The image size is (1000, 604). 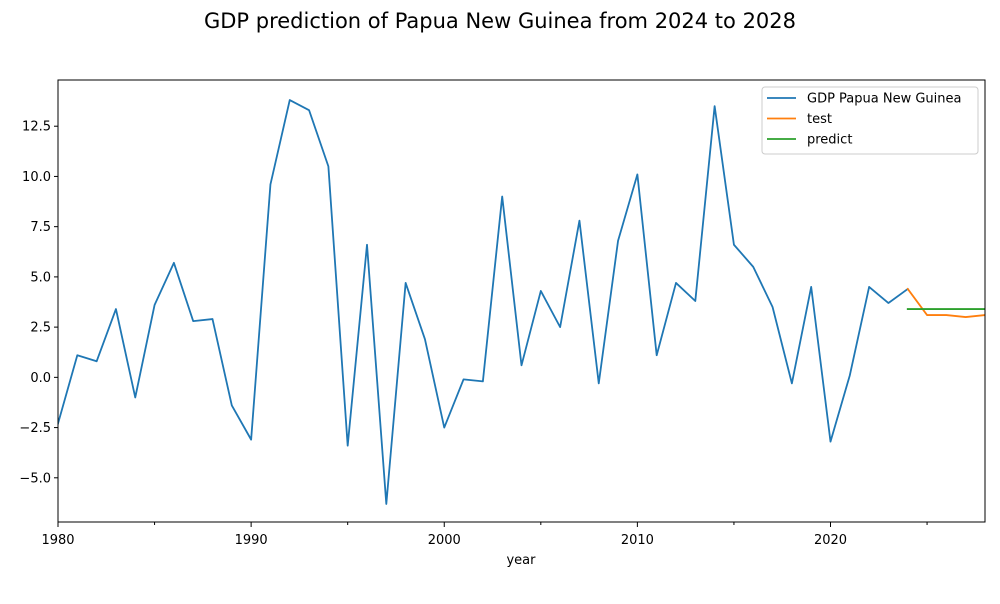 What do you see at coordinates (40, 378) in the screenshot?
I see `y-tick-label: 0.0` at bounding box center [40, 378].